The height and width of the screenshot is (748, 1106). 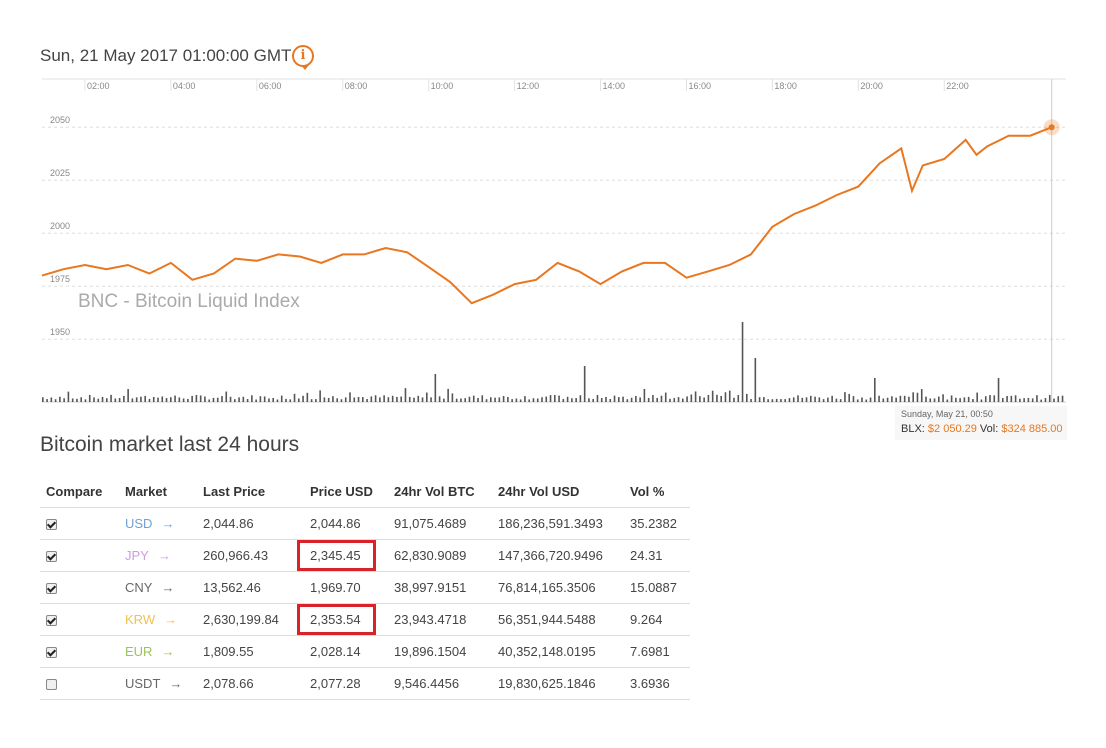 I want to click on market-link-cny: CNY →, so click(x=149, y=587).